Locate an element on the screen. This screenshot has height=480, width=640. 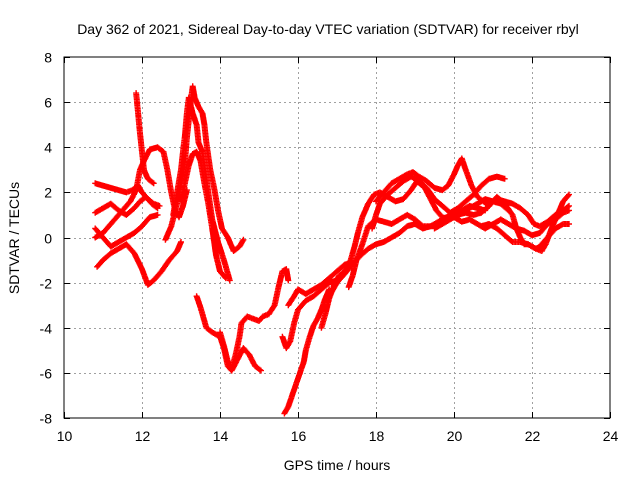
x-tick-label: 22 is located at coordinates (533, 436).